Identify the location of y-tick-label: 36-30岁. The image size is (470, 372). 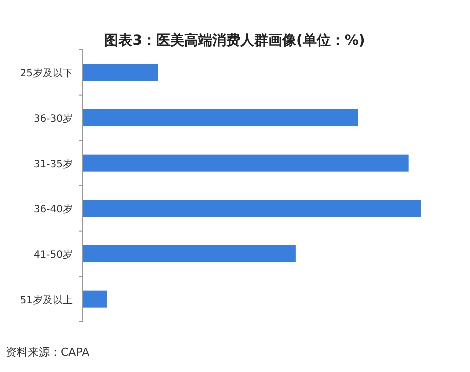
(53, 119).